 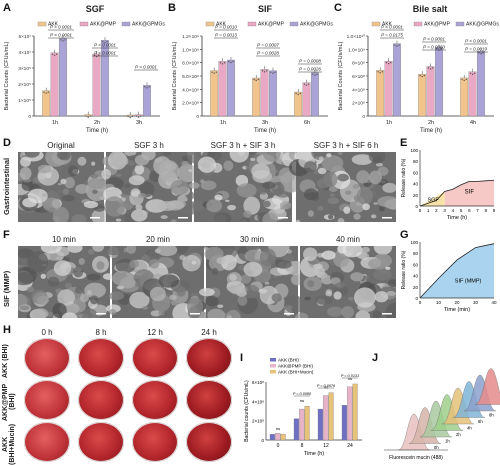 I want to click on y-tick-label: 6.0×10⁸, so click(x=190, y=77).